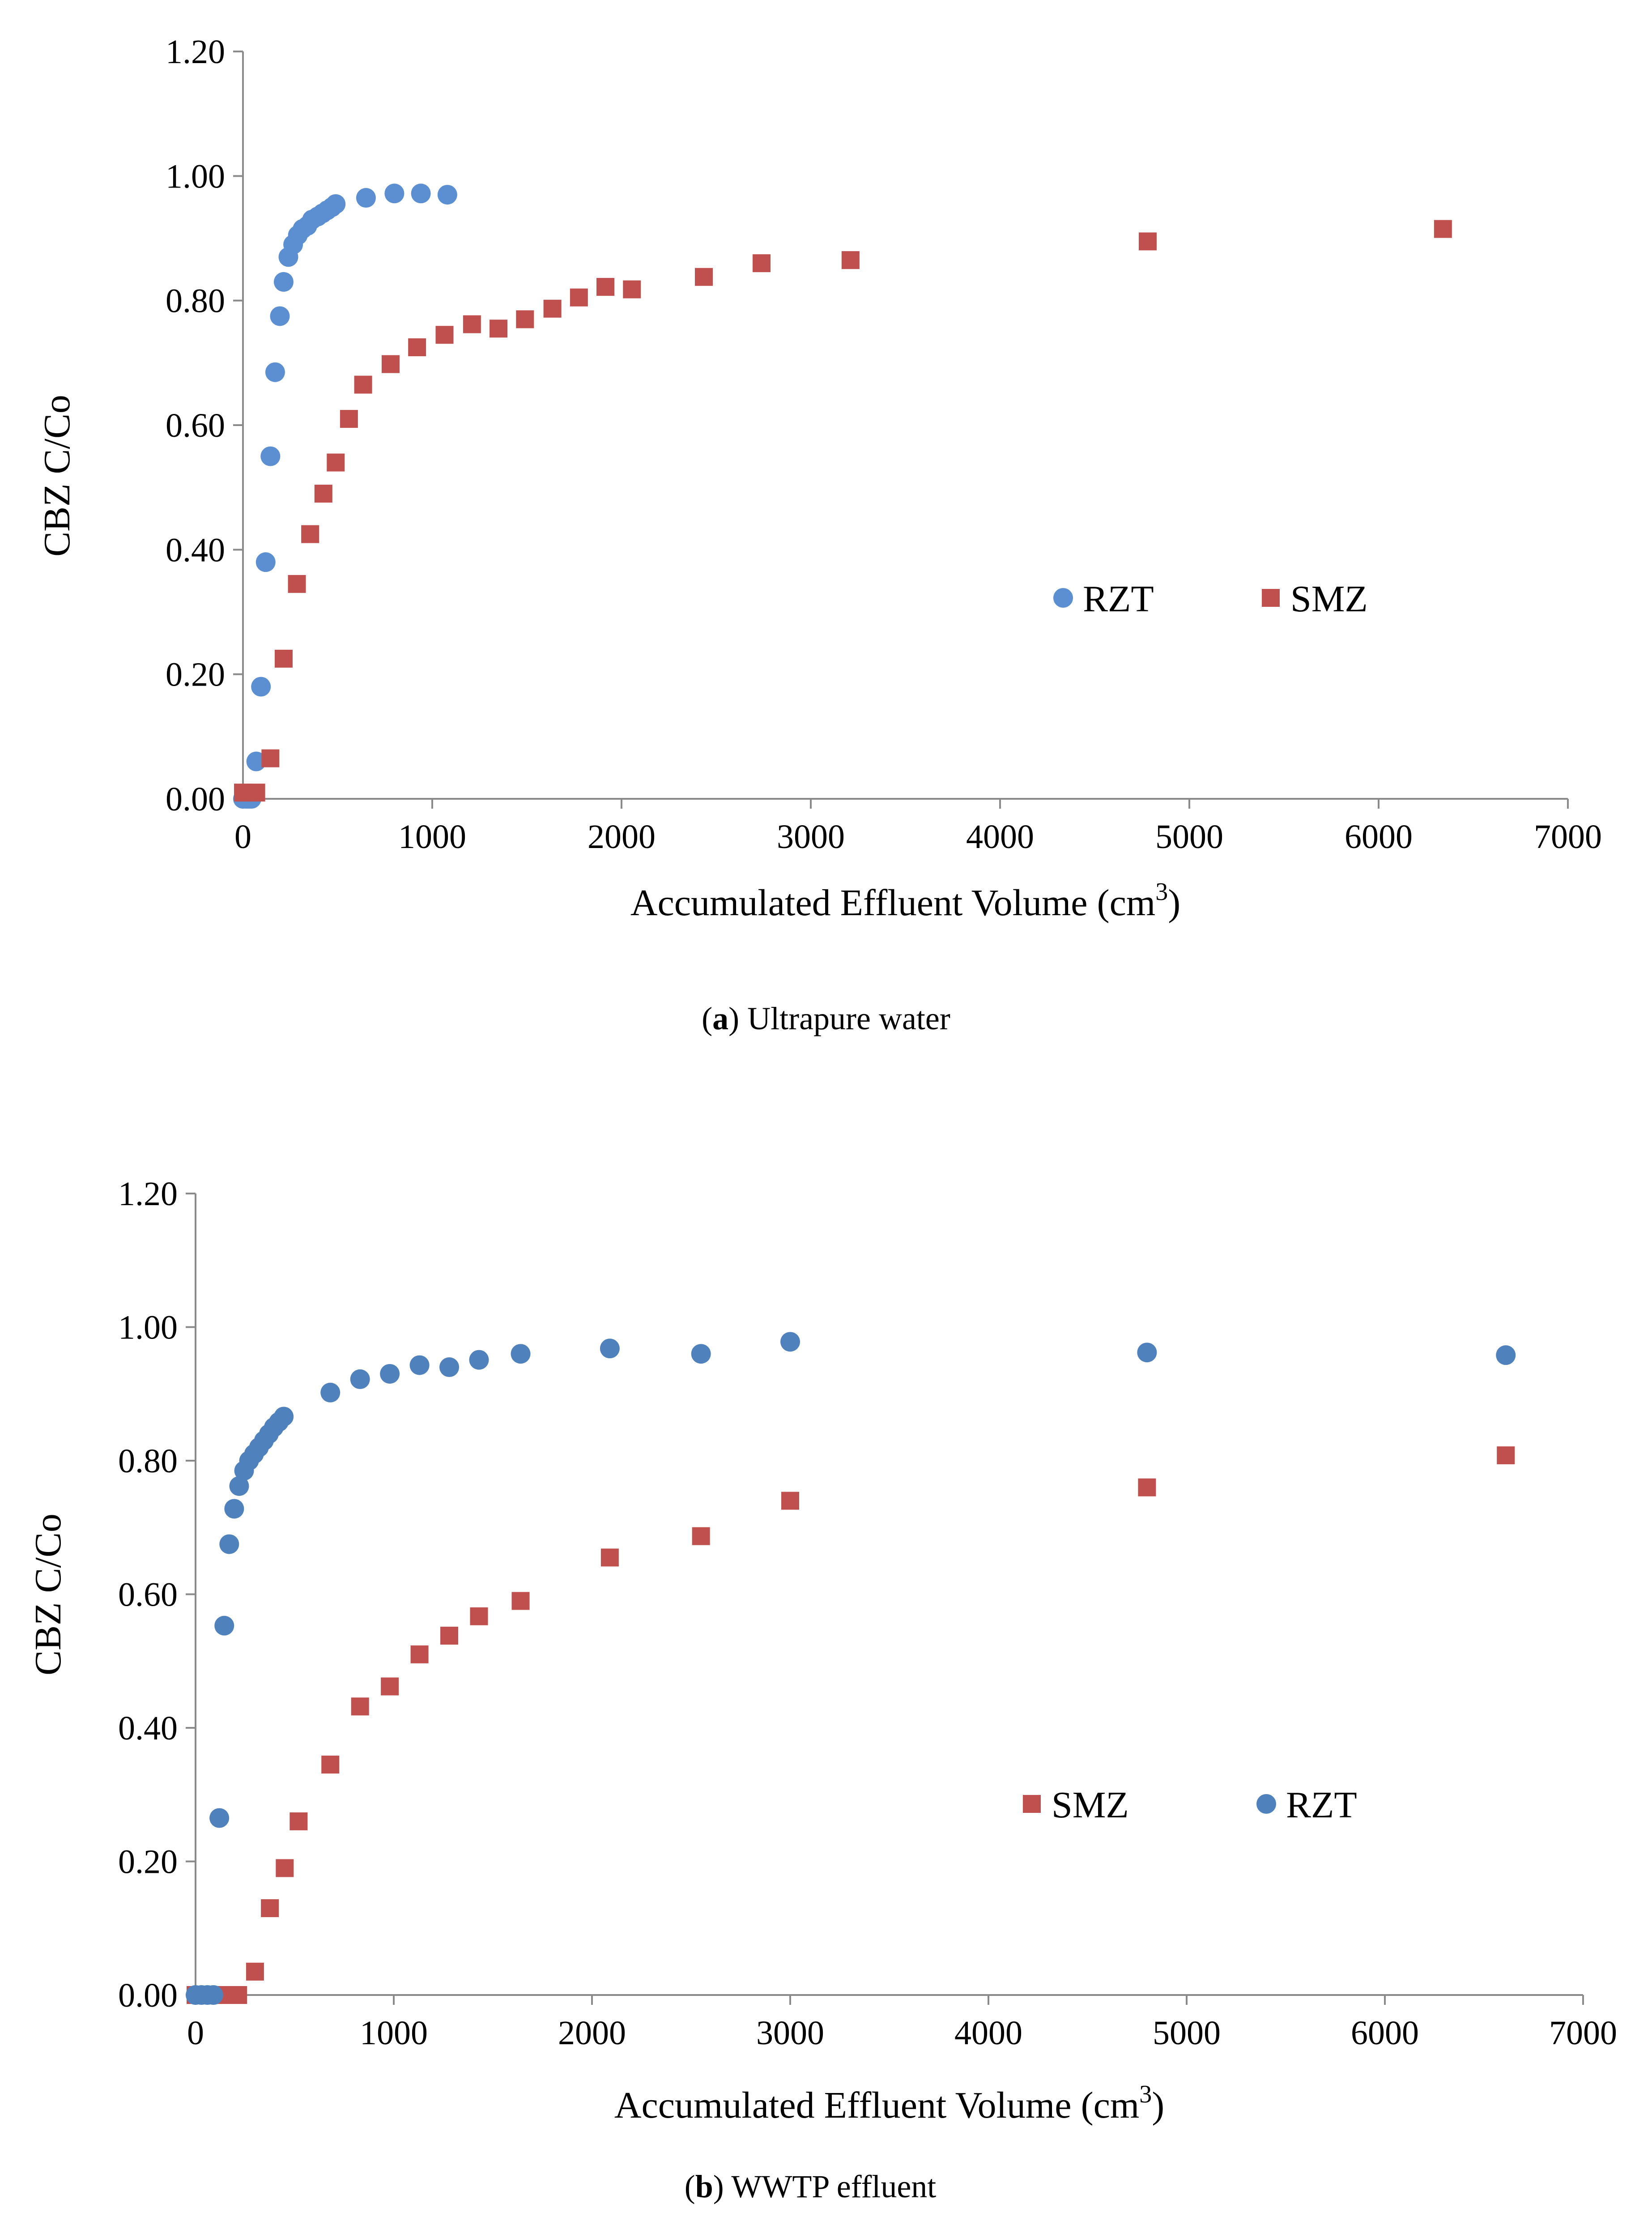 The image size is (1652, 2221). I want to click on a-y-tick-label: 1.00, so click(195, 176).